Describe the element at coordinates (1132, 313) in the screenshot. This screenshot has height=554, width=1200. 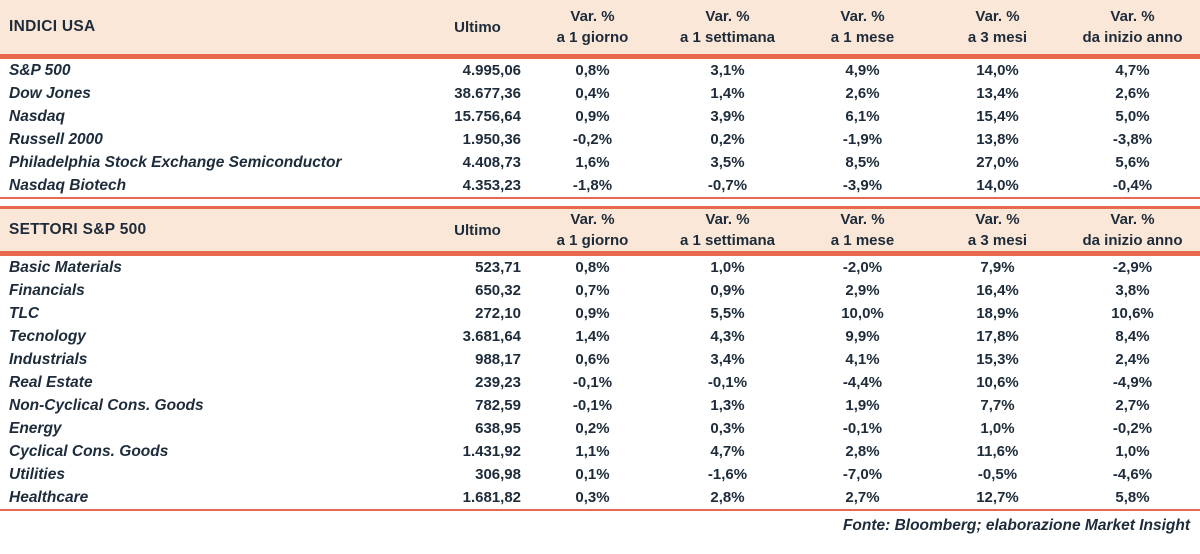
I see `pct-value: 10,6%` at that location.